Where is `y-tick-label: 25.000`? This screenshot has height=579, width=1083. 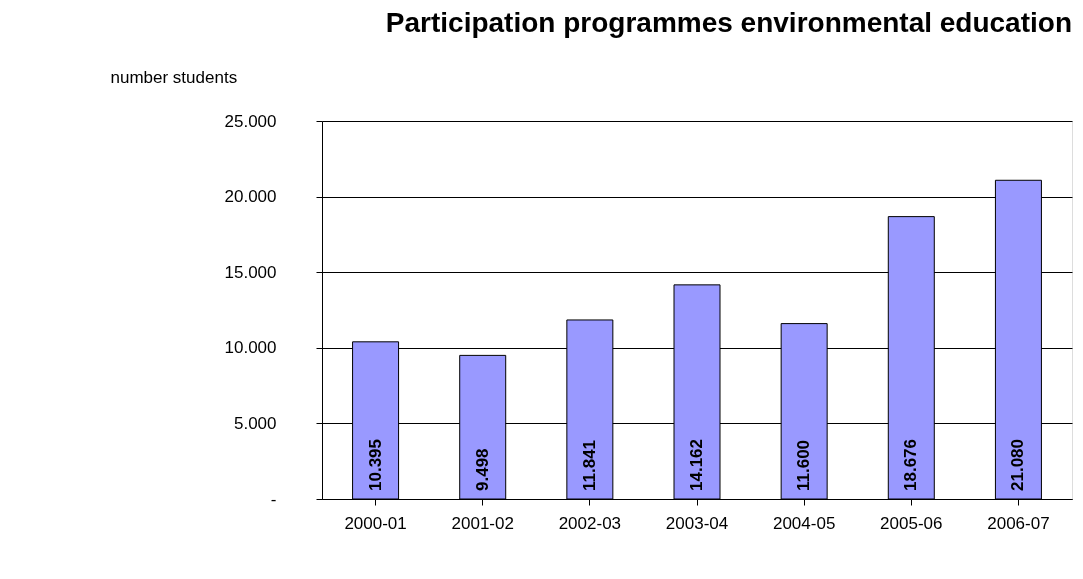 y-tick-label: 25.000 is located at coordinates (250, 121).